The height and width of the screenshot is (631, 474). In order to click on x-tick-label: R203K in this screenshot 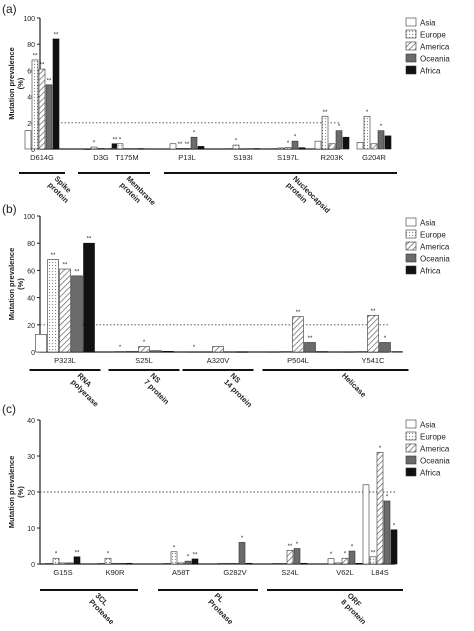, I will do `click(332, 157)`.